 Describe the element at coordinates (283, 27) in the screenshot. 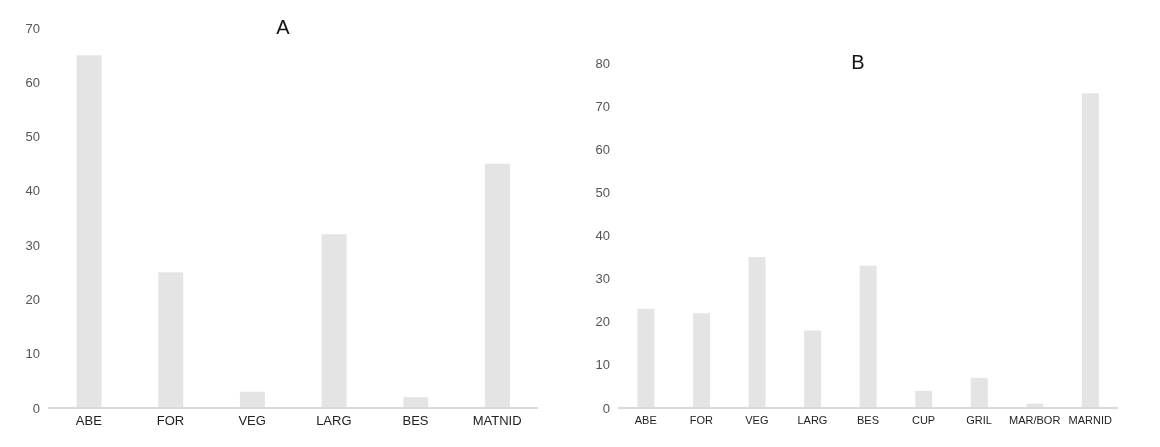

I see `chart-title: A` at that location.